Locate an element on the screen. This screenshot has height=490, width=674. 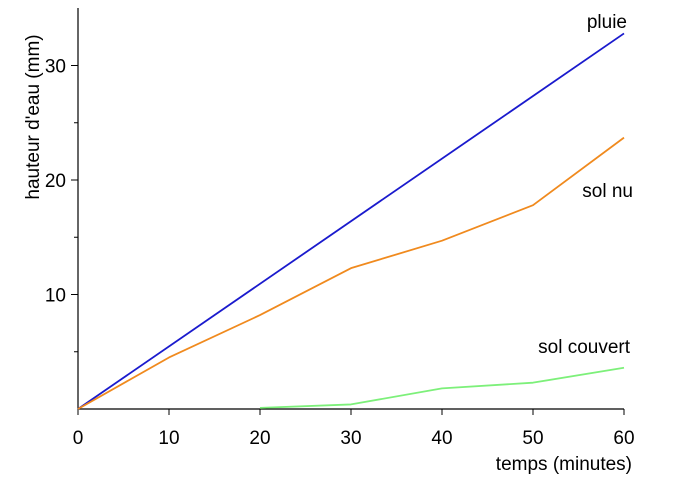
x-tick-label: 10 is located at coordinates (168, 438).